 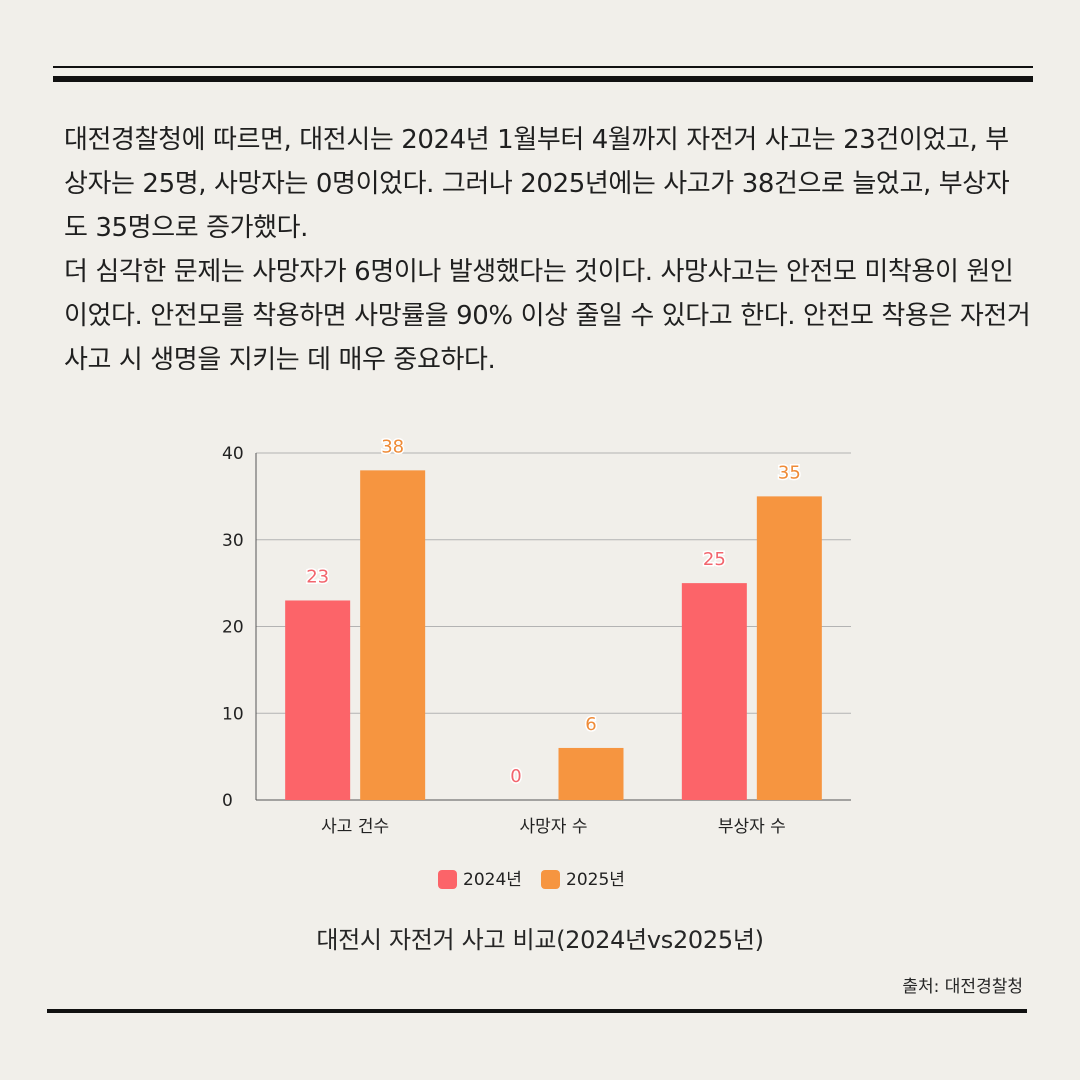 I want to click on data-label: 6, so click(x=590, y=724).